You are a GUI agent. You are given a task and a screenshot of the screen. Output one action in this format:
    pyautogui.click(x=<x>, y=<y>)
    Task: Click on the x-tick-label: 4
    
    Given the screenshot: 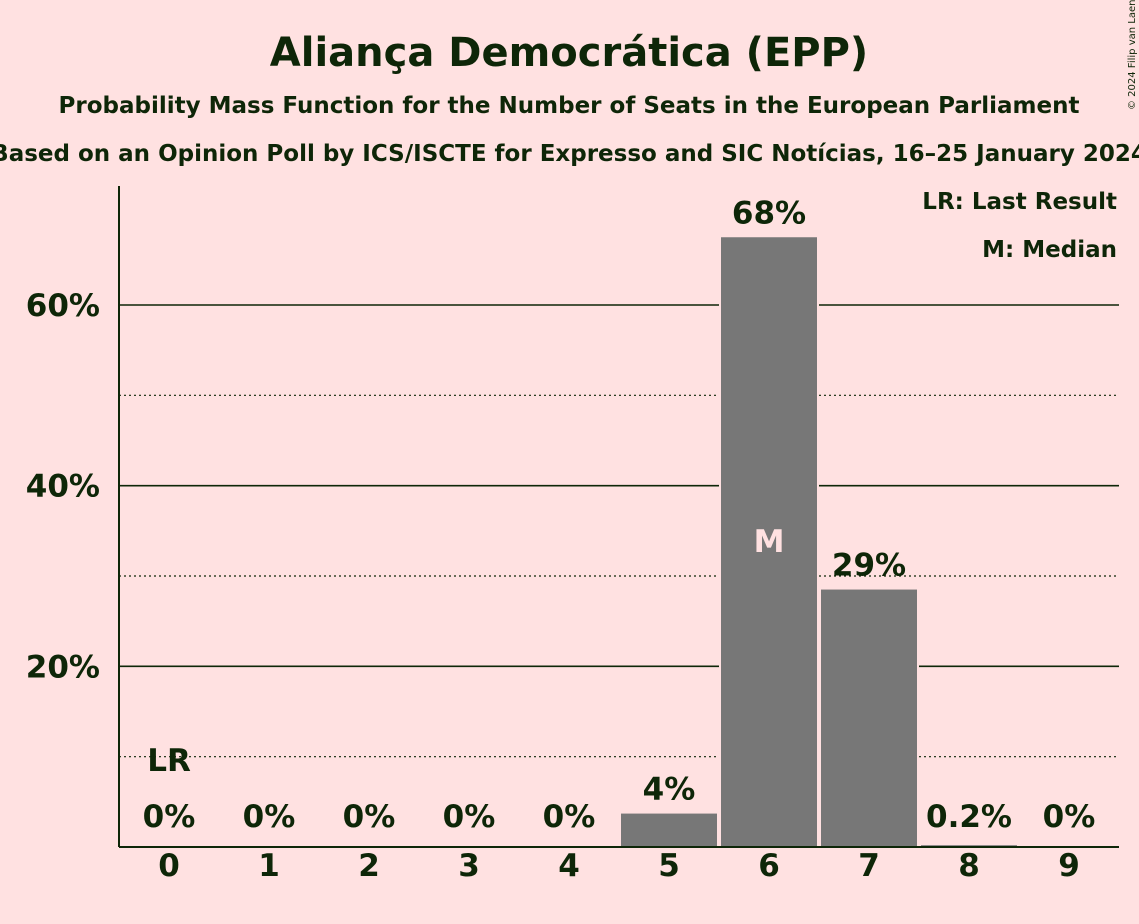 What is the action you would take?
    pyautogui.click(x=569, y=866)
    